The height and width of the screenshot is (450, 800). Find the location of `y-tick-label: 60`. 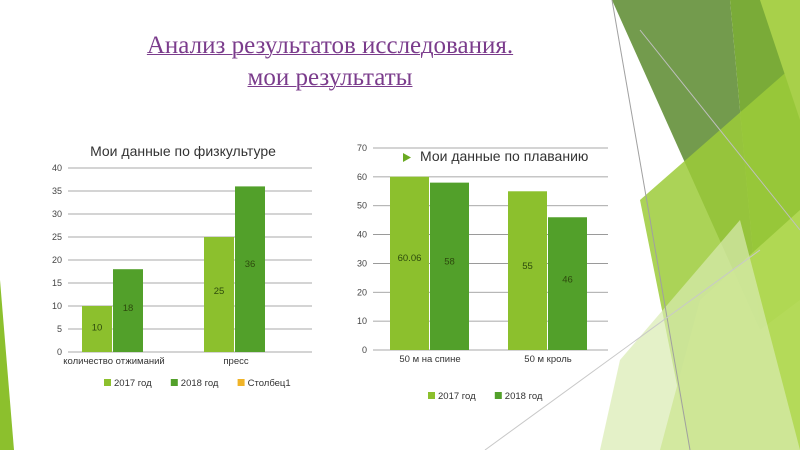

y-tick-label: 60 is located at coordinates (362, 177).